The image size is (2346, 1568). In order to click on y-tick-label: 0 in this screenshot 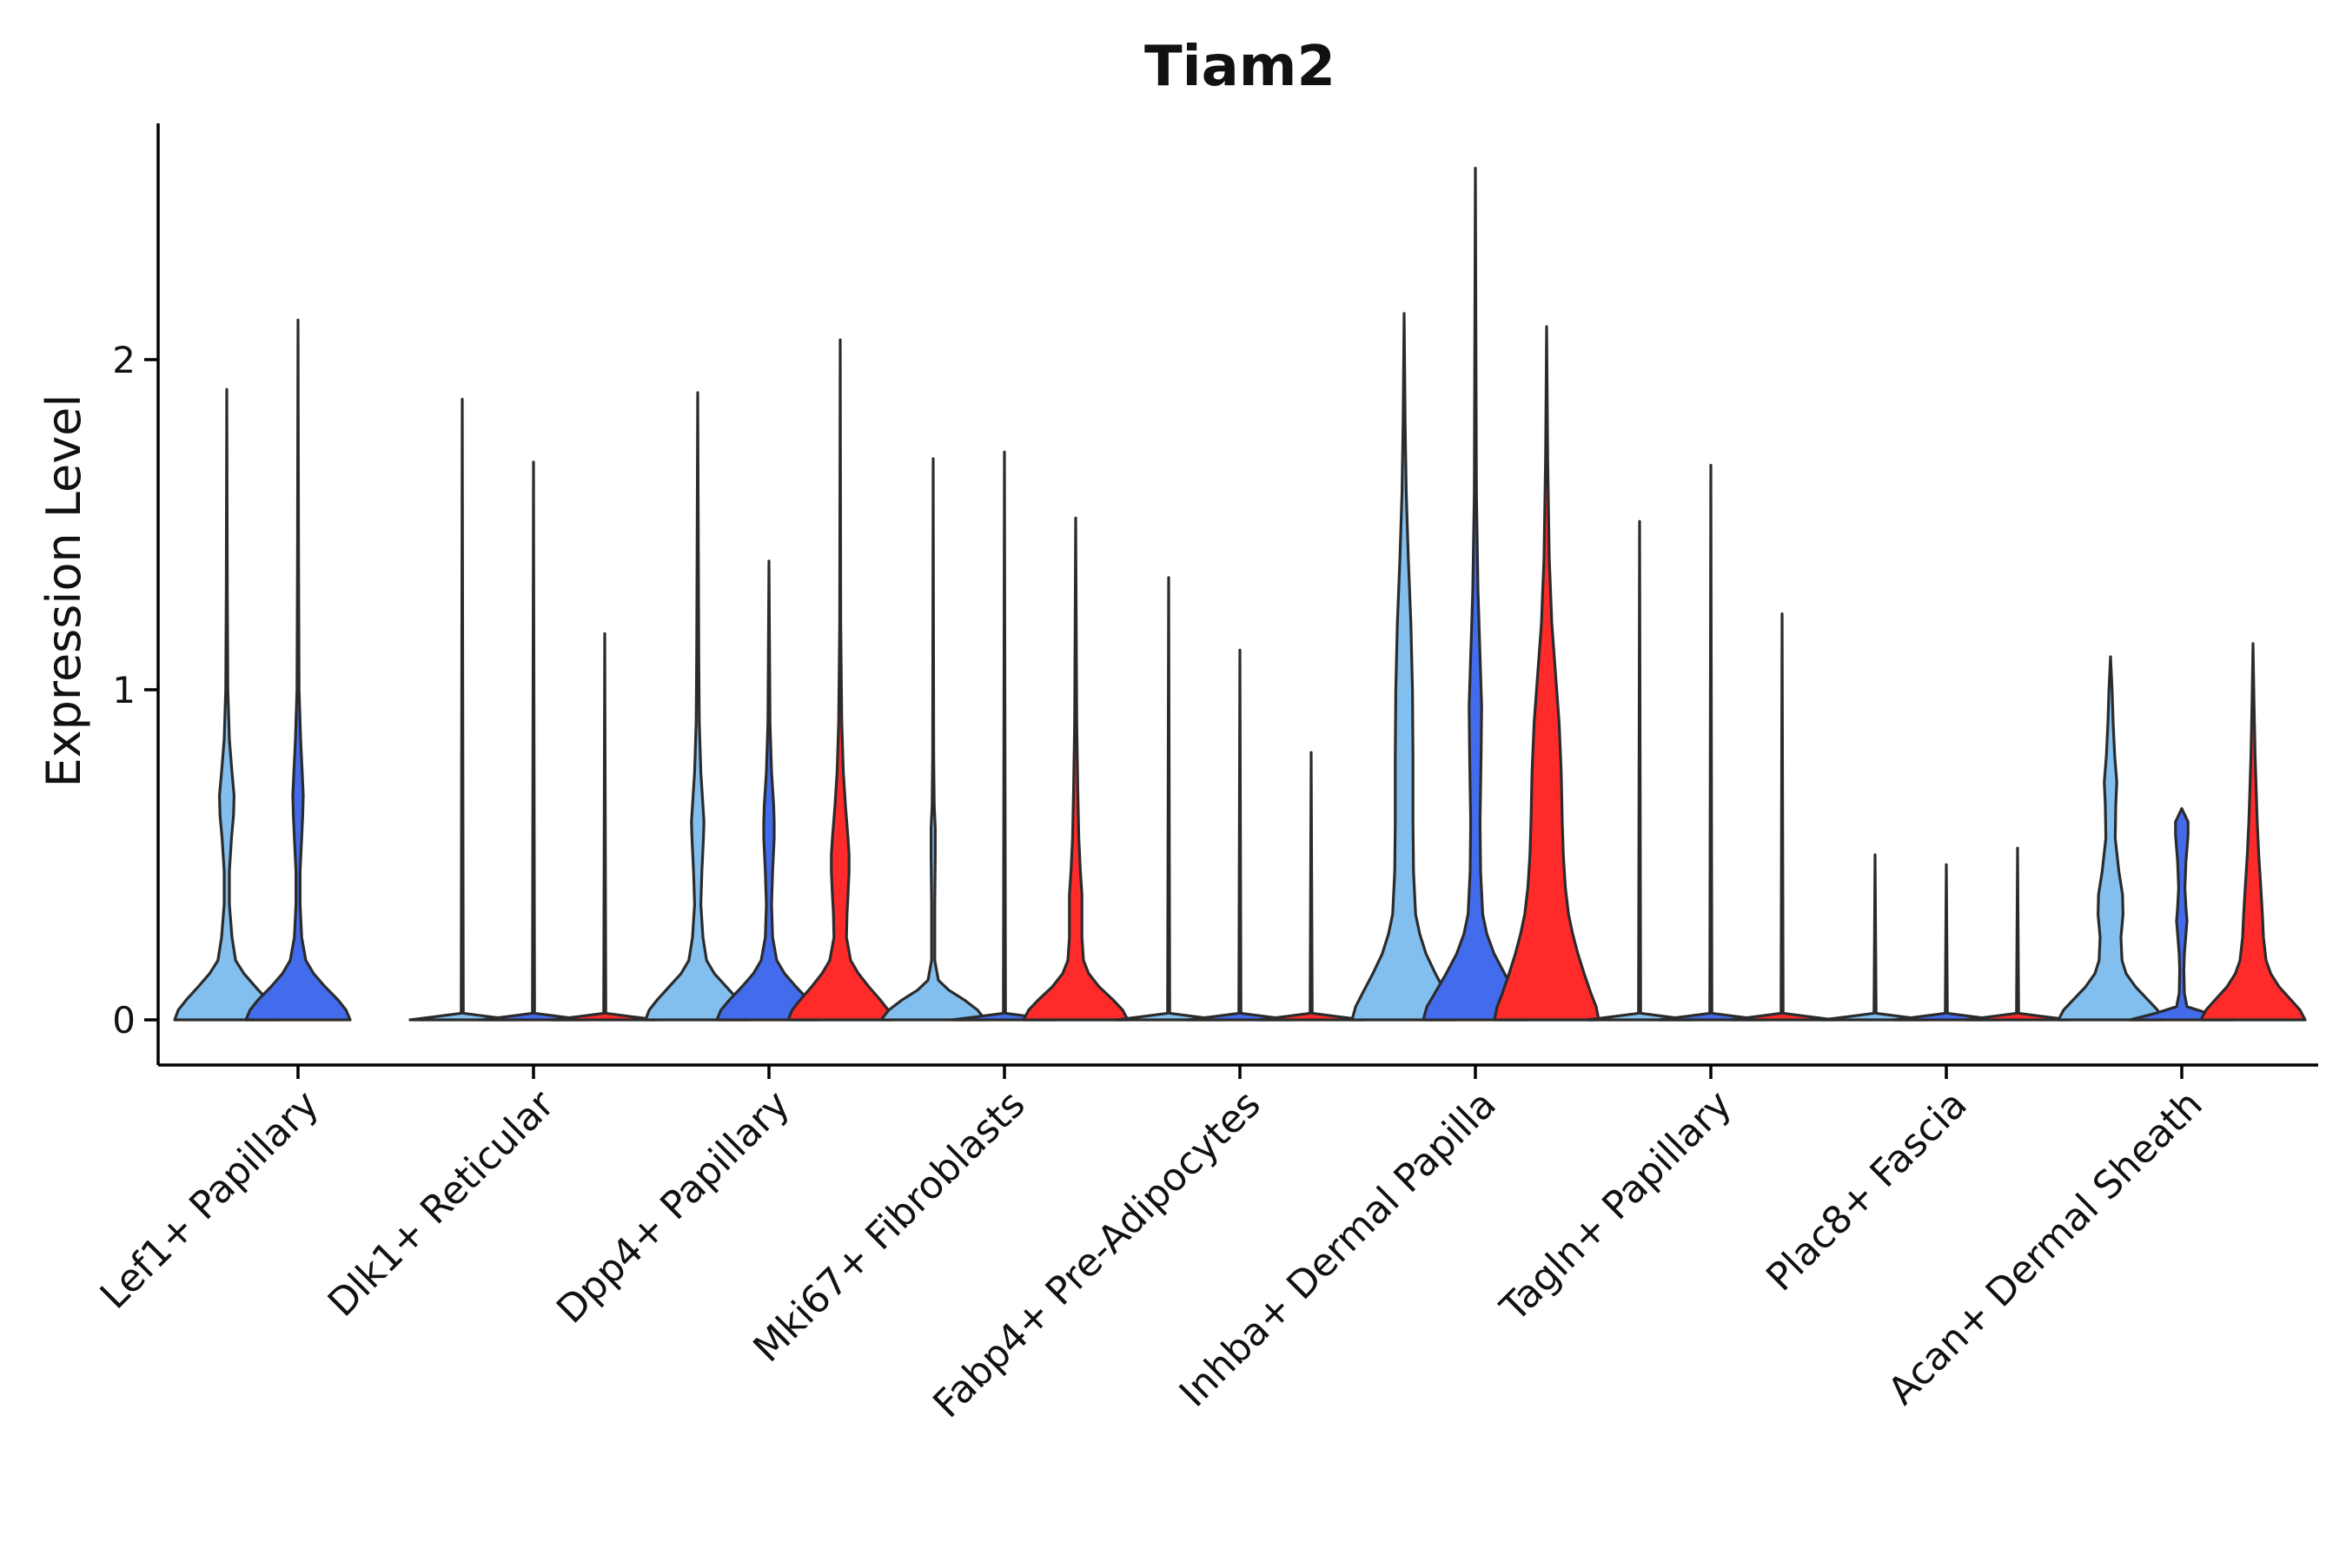, I will do `click(124, 1020)`.